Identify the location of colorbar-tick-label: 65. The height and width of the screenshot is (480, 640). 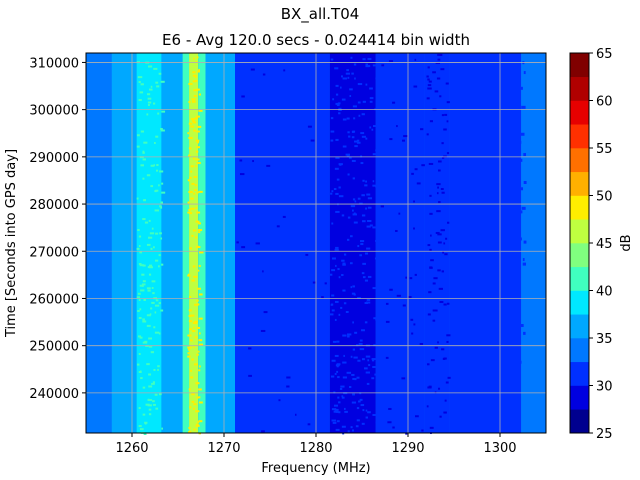
(604, 54).